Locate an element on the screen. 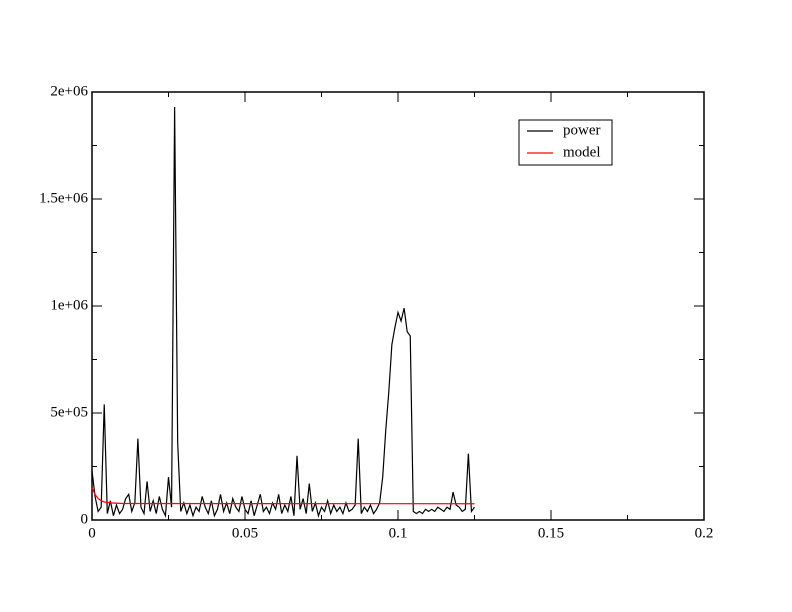  x-tick-label: 0 is located at coordinates (92, 533).